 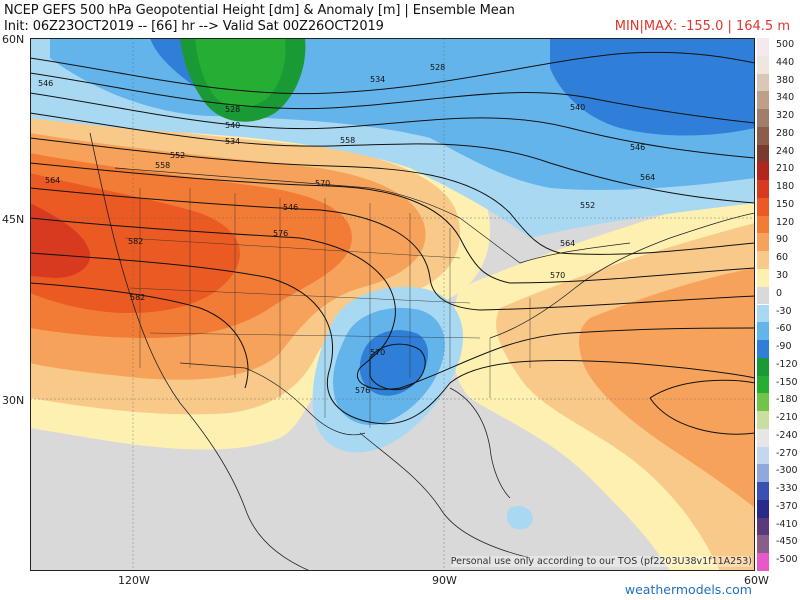 What do you see at coordinates (778, 544) in the screenshot?
I see `colorbar-row: -450` at bounding box center [778, 544].